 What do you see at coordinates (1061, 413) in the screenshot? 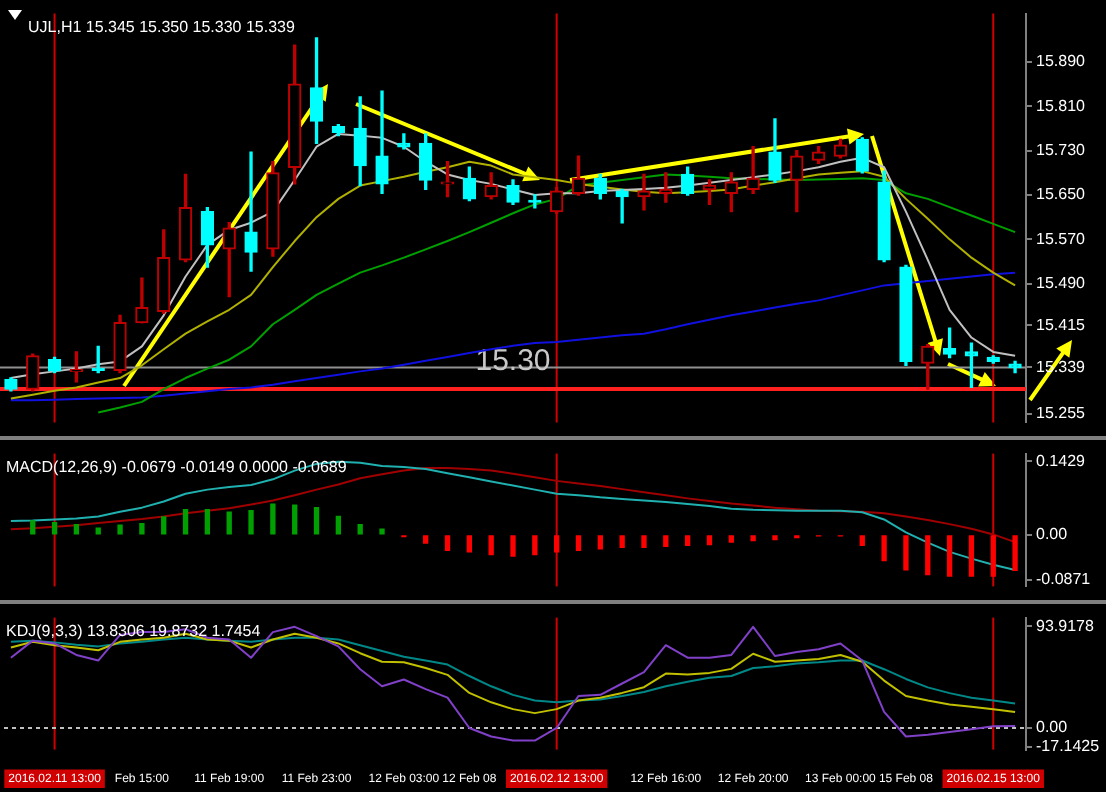
I see `y-tick-label: 15.255` at bounding box center [1061, 413].